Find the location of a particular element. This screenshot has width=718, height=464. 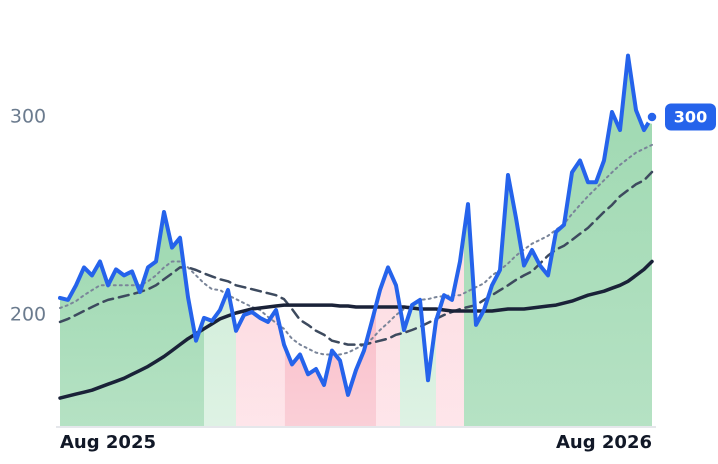

x-tick-label: Aug 2026 is located at coordinates (604, 442).